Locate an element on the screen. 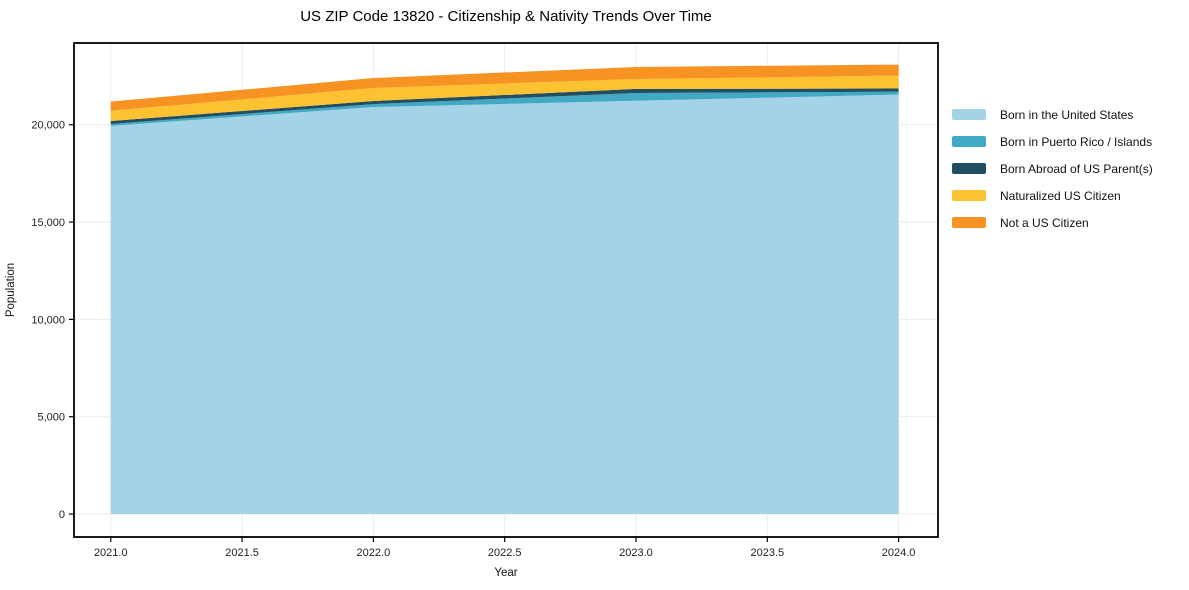  x-tick-label: 2024.0 is located at coordinates (899, 553).